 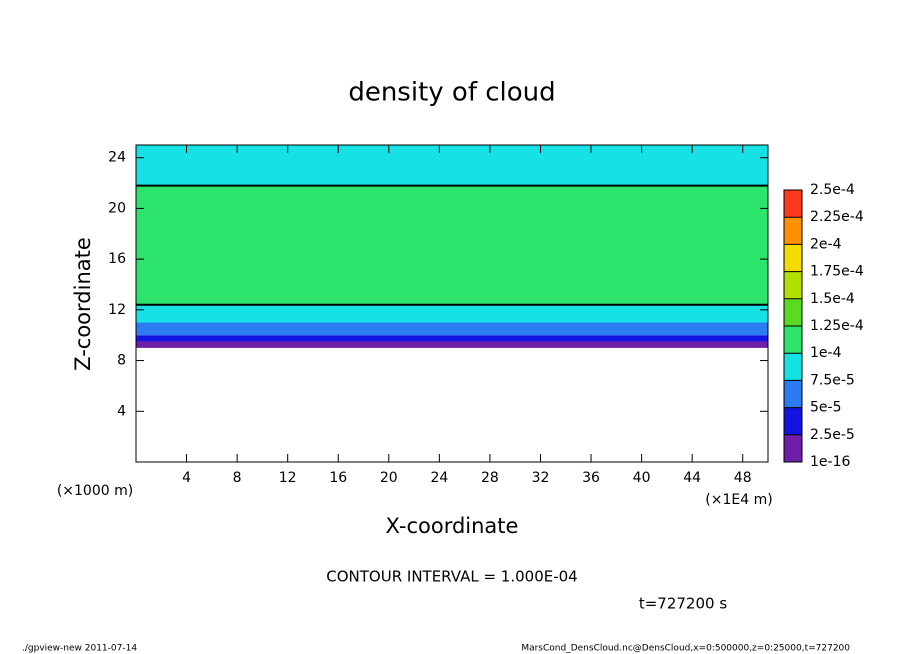 I want to click on x-tick-label: 36, so click(x=591, y=478).